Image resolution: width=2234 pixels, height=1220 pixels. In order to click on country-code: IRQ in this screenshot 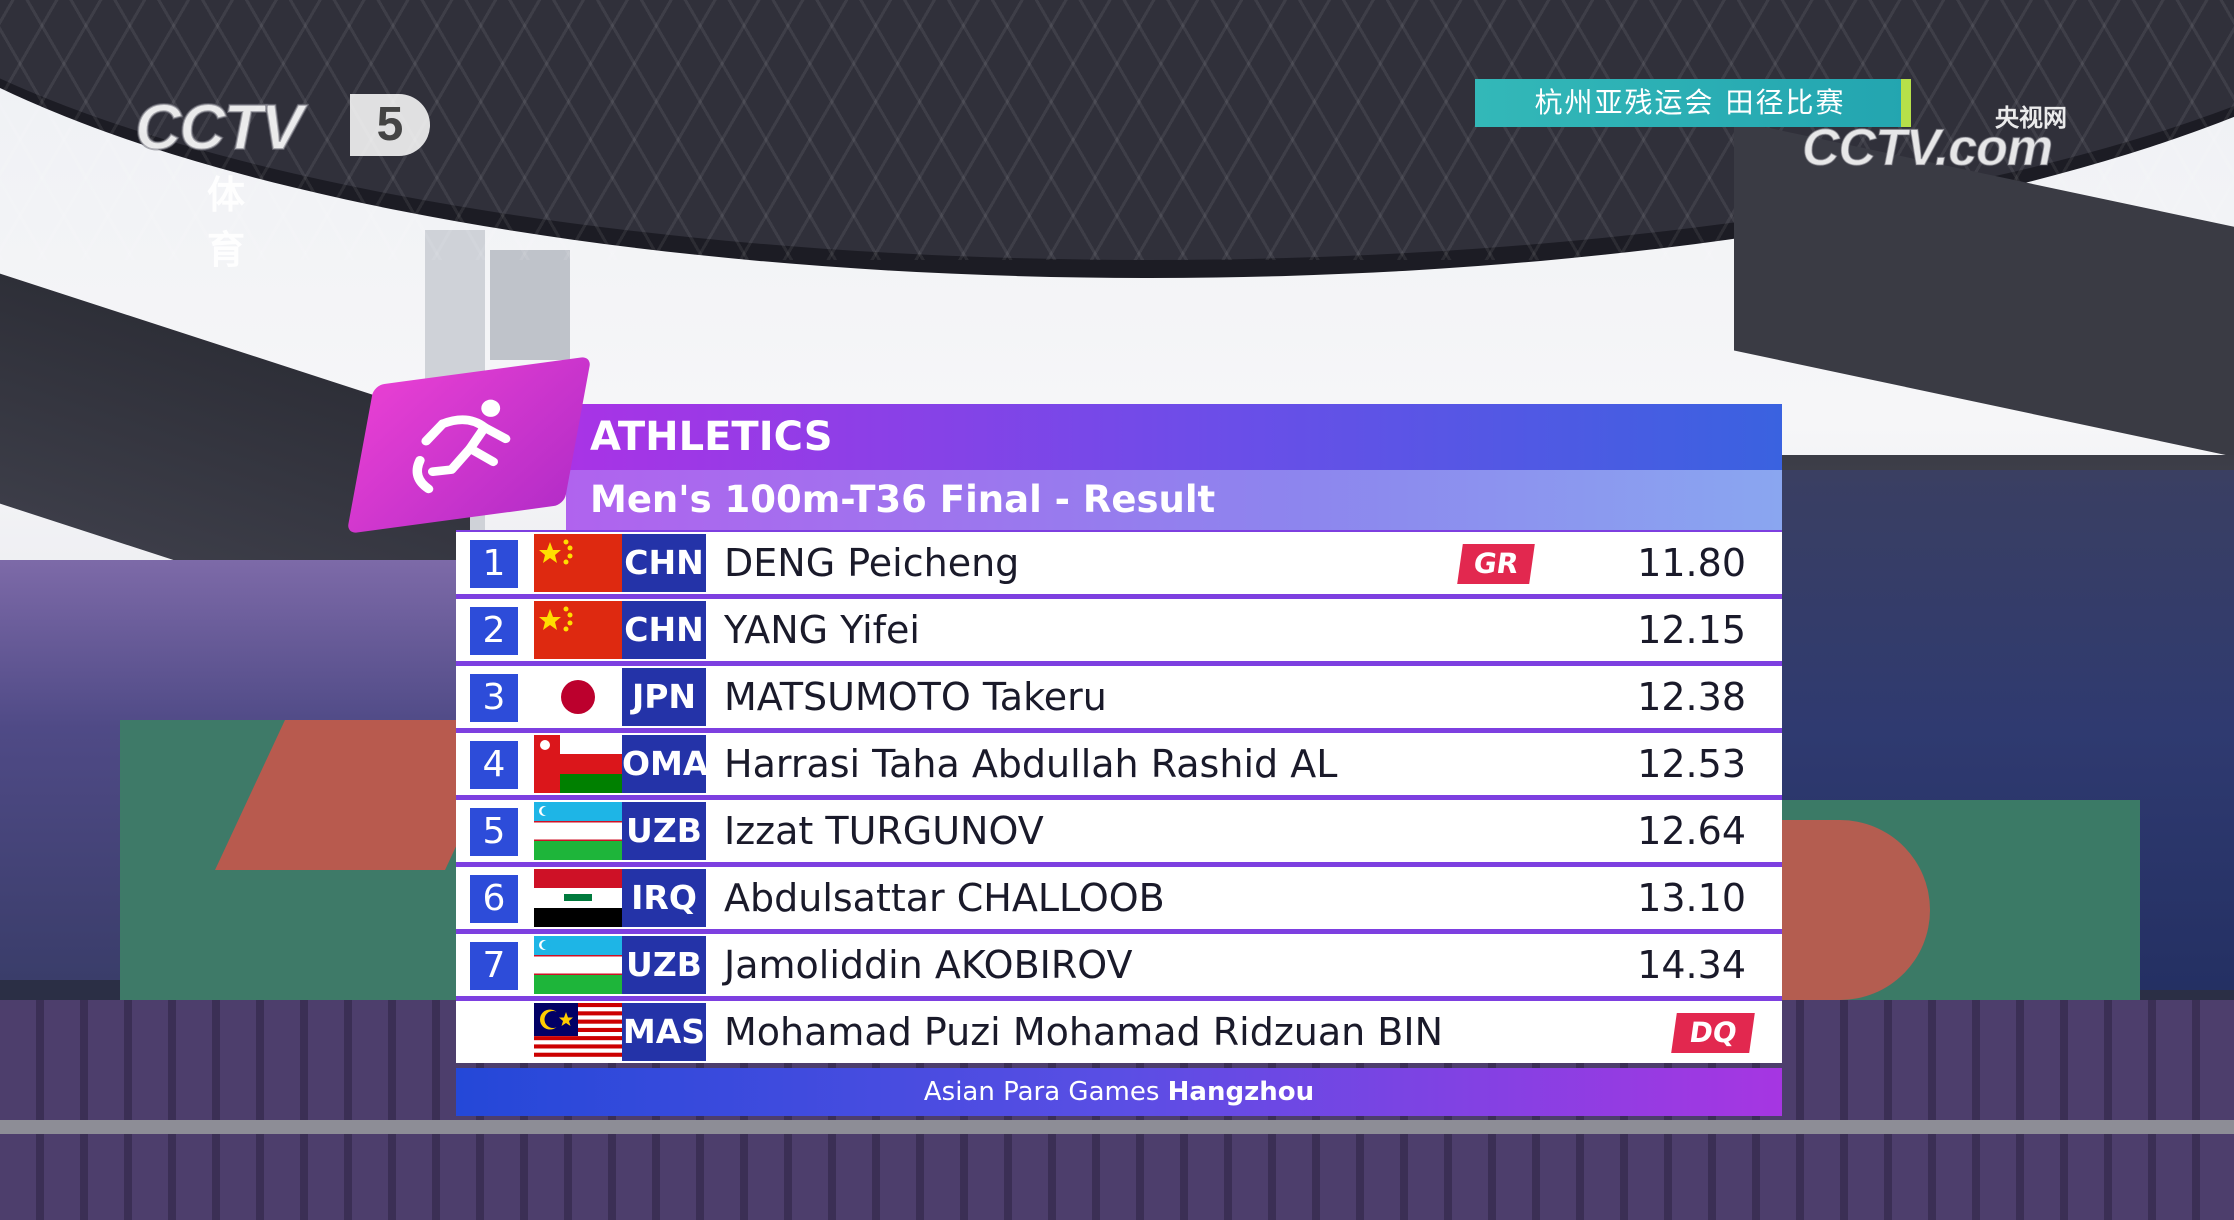, I will do `click(664, 898)`.